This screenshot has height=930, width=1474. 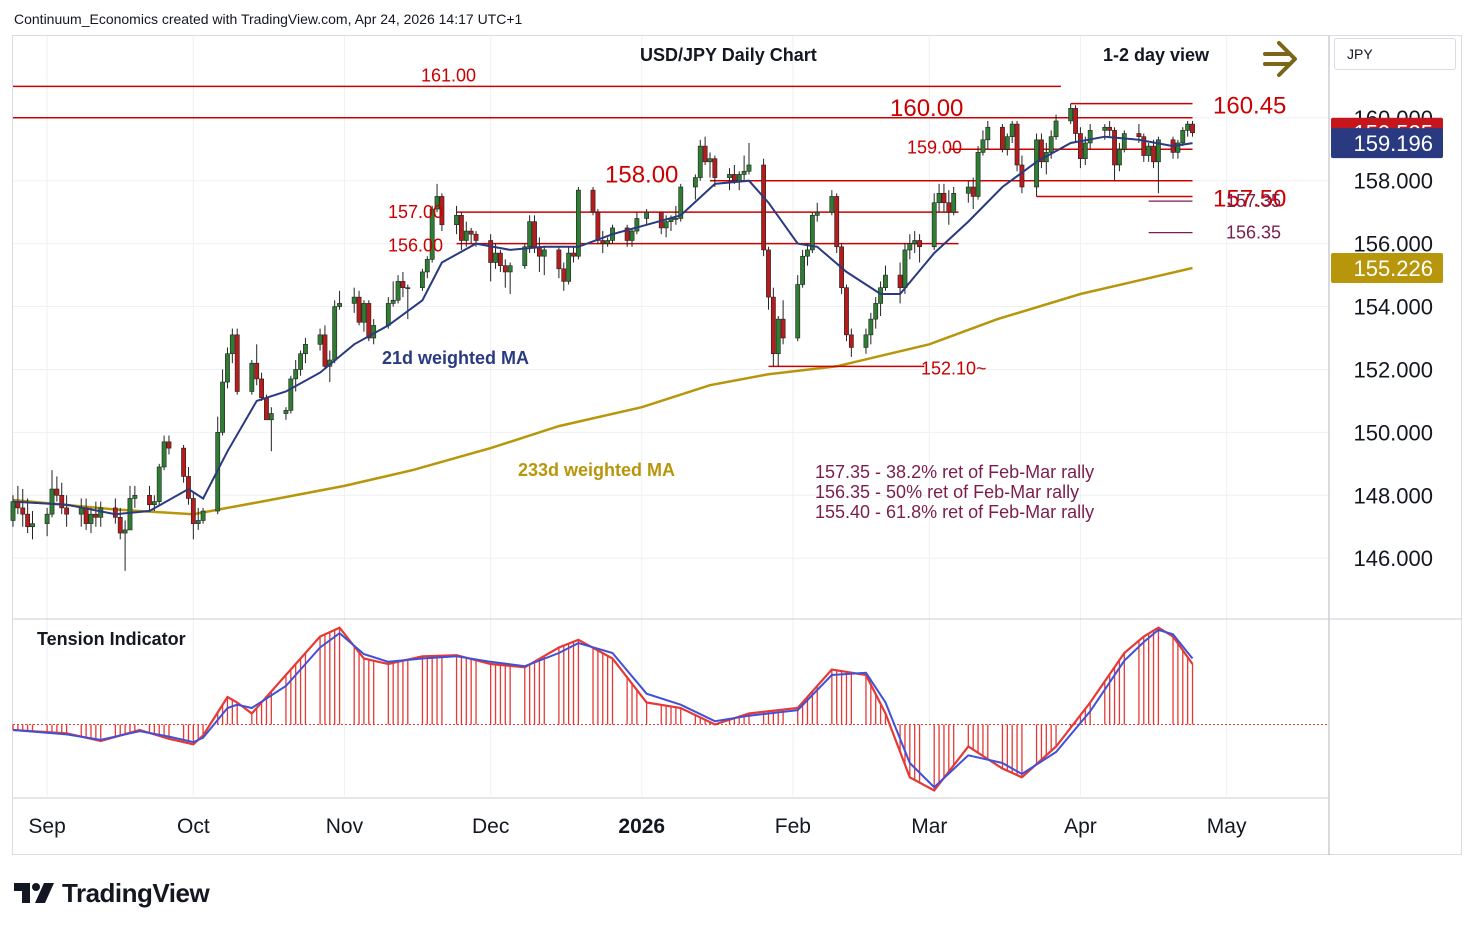 What do you see at coordinates (954, 368) in the screenshot?
I see `level-label-152-10: 152.10~` at bounding box center [954, 368].